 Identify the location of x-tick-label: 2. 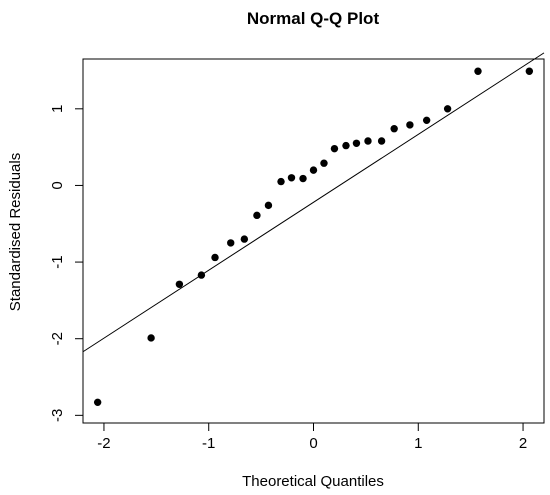
(523, 443).